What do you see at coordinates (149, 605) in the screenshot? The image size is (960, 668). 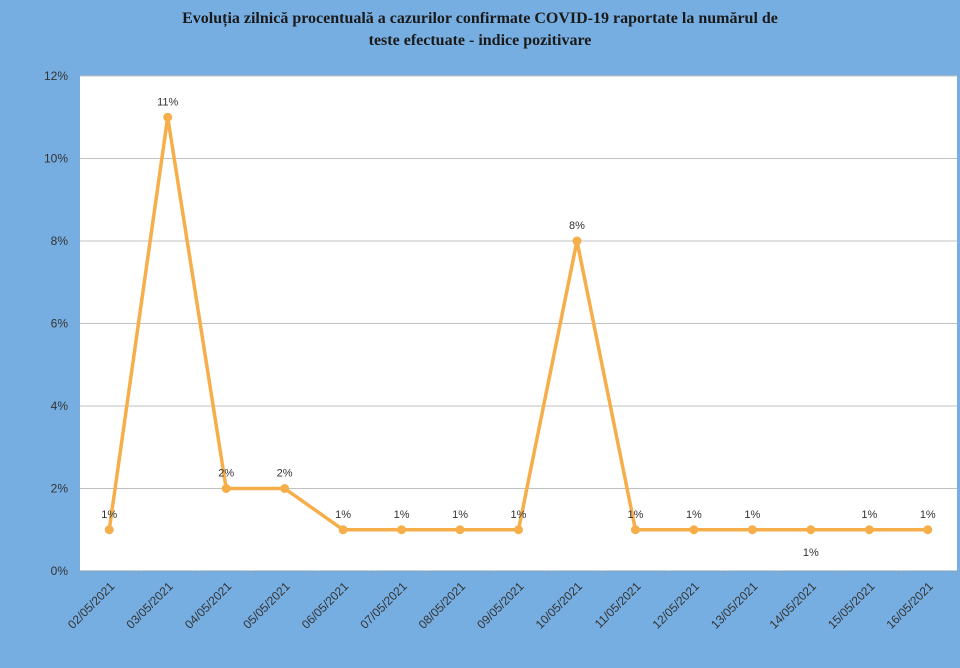 I see `x-tick-label: 03/05/2021` at bounding box center [149, 605].